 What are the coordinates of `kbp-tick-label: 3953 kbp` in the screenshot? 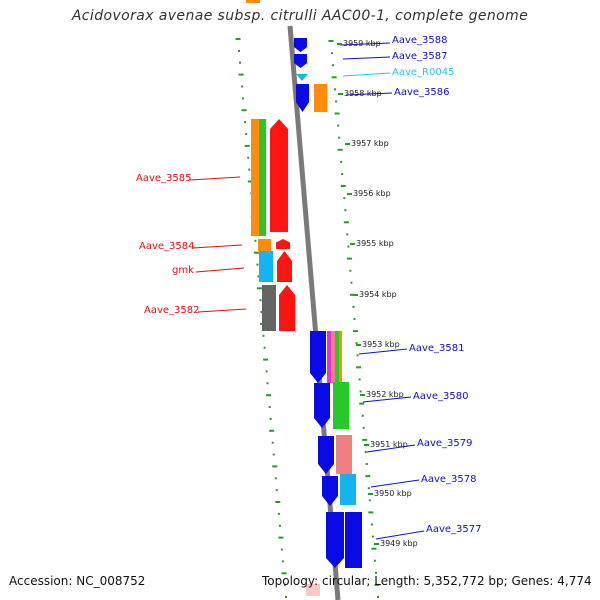 It's located at (381, 344).